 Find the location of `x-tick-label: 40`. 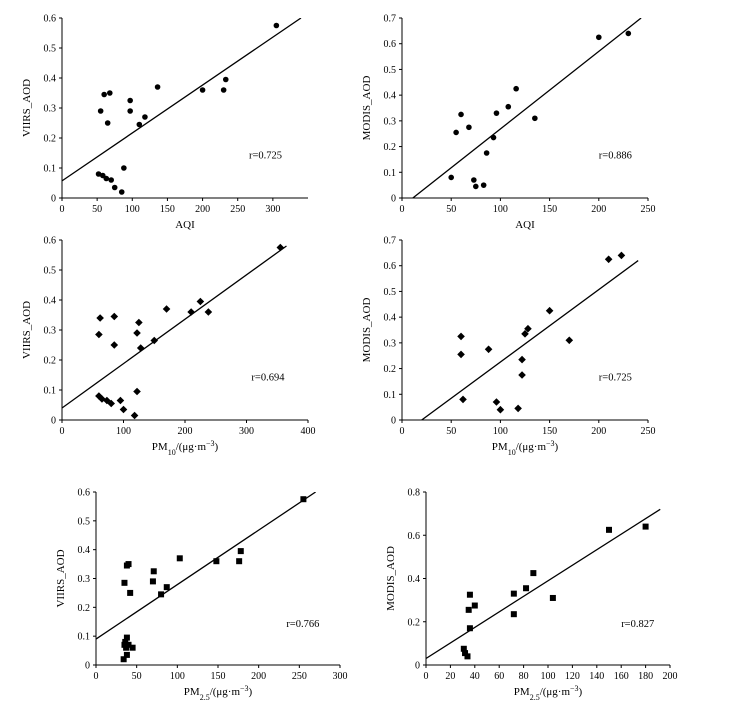

x-tick-label: 40 is located at coordinates (475, 676).